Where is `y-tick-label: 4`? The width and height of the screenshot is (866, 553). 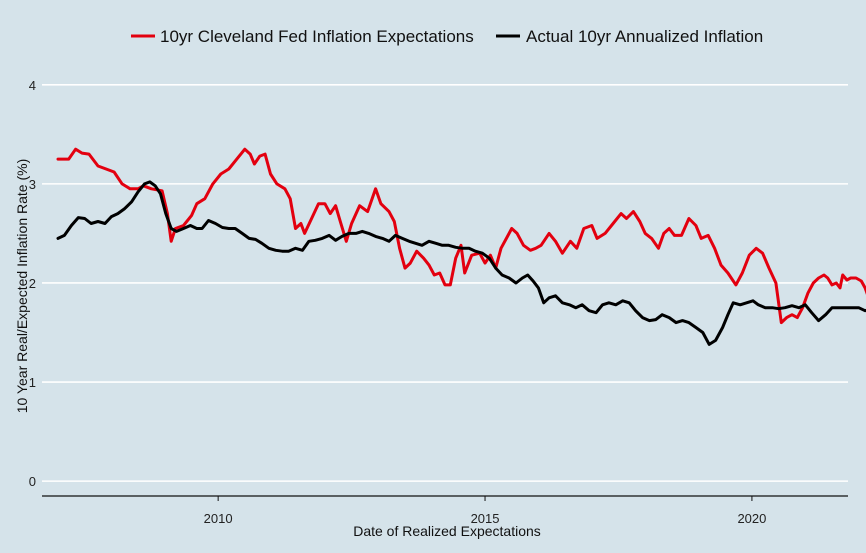
y-tick-label: 4 is located at coordinates (32, 85).